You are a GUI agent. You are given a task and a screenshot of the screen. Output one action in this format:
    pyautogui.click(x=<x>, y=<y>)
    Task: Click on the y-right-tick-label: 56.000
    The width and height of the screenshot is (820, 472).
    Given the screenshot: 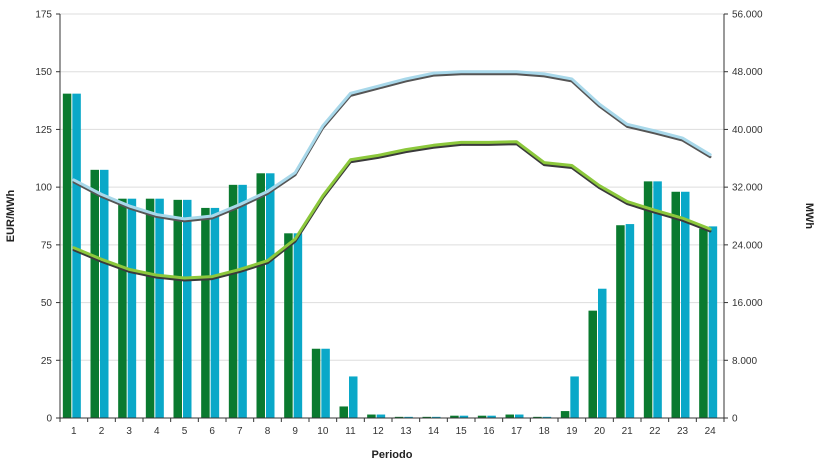 What is the action you would take?
    pyautogui.click(x=747, y=15)
    